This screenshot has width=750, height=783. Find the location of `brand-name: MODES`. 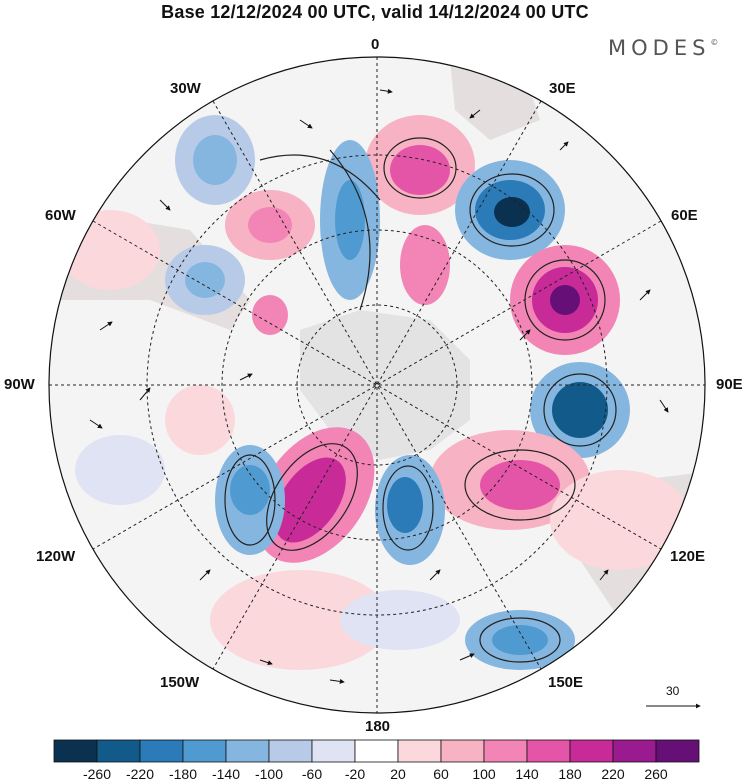

brand-name: MODES is located at coordinates (659, 48).